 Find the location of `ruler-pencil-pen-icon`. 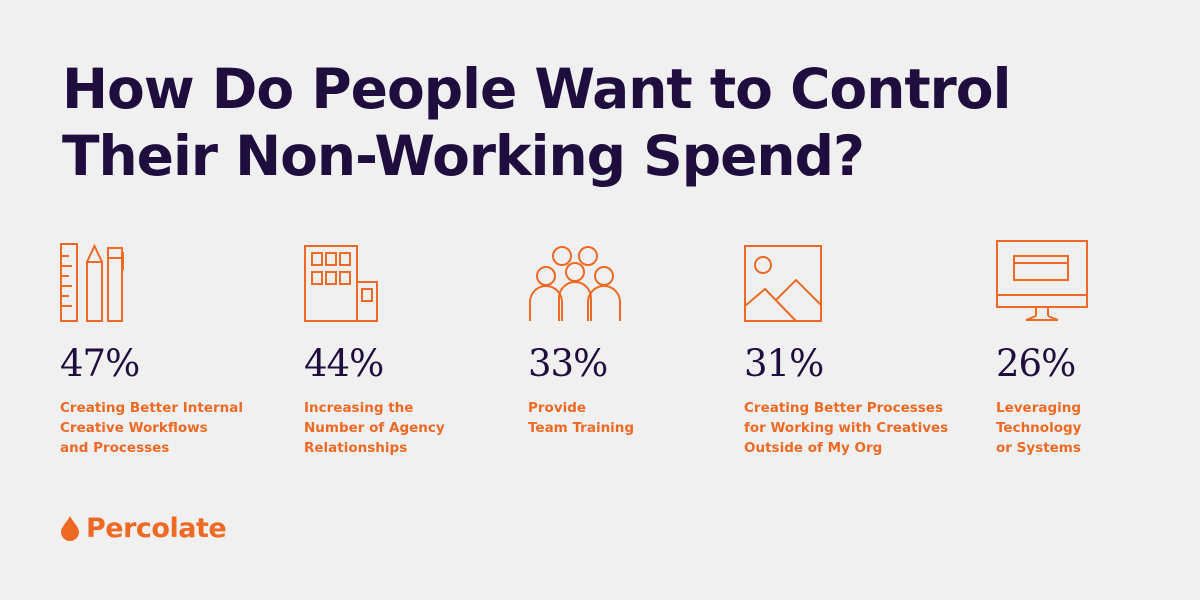

ruler-pencil-pen-icon is located at coordinates (115, 281).